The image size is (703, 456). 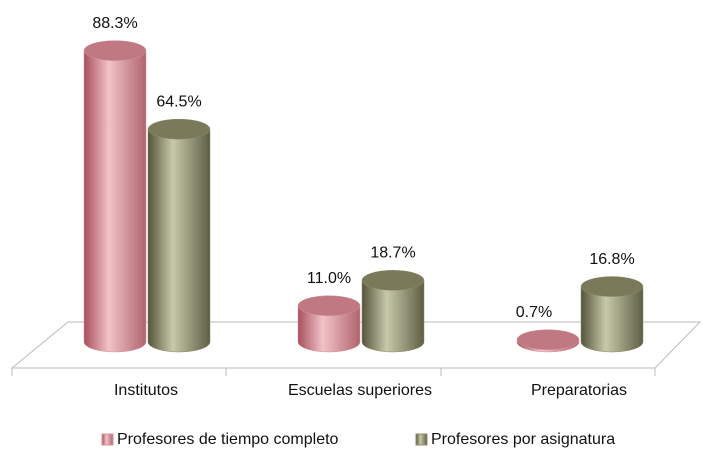 I want to click on legend-label: Profesores de tiempo completo, so click(x=228, y=439).